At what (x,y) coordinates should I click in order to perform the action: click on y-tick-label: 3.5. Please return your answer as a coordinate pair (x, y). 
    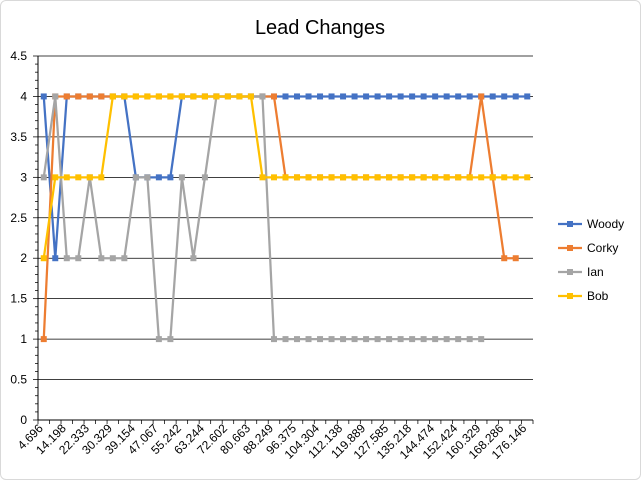
    Looking at the image, I should click on (18, 137).